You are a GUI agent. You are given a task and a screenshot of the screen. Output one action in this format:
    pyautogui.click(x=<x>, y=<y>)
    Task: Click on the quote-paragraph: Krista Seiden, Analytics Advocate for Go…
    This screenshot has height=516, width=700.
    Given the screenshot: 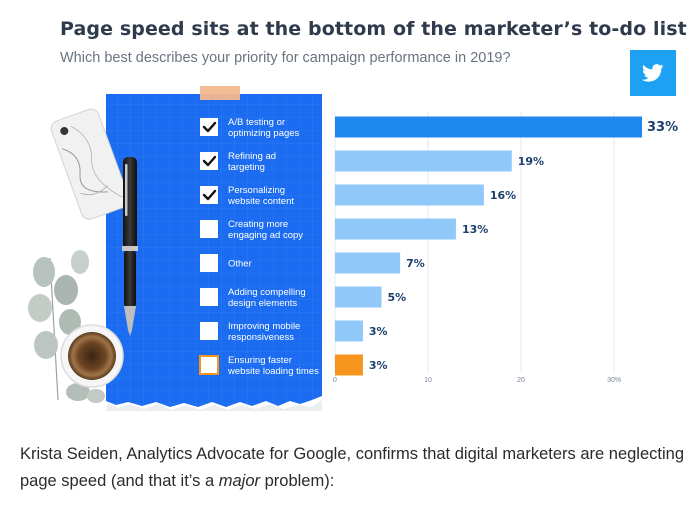 What is the action you would take?
    pyautogui.click(x=352, y=468)
    